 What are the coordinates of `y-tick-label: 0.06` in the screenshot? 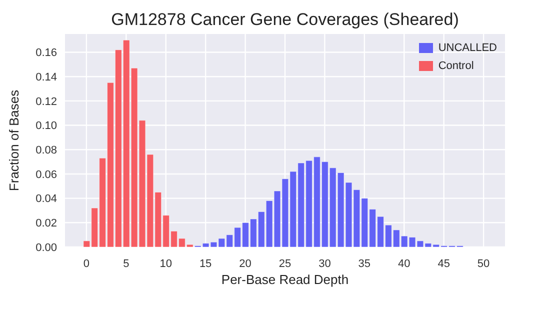 It's located at (46, 174).